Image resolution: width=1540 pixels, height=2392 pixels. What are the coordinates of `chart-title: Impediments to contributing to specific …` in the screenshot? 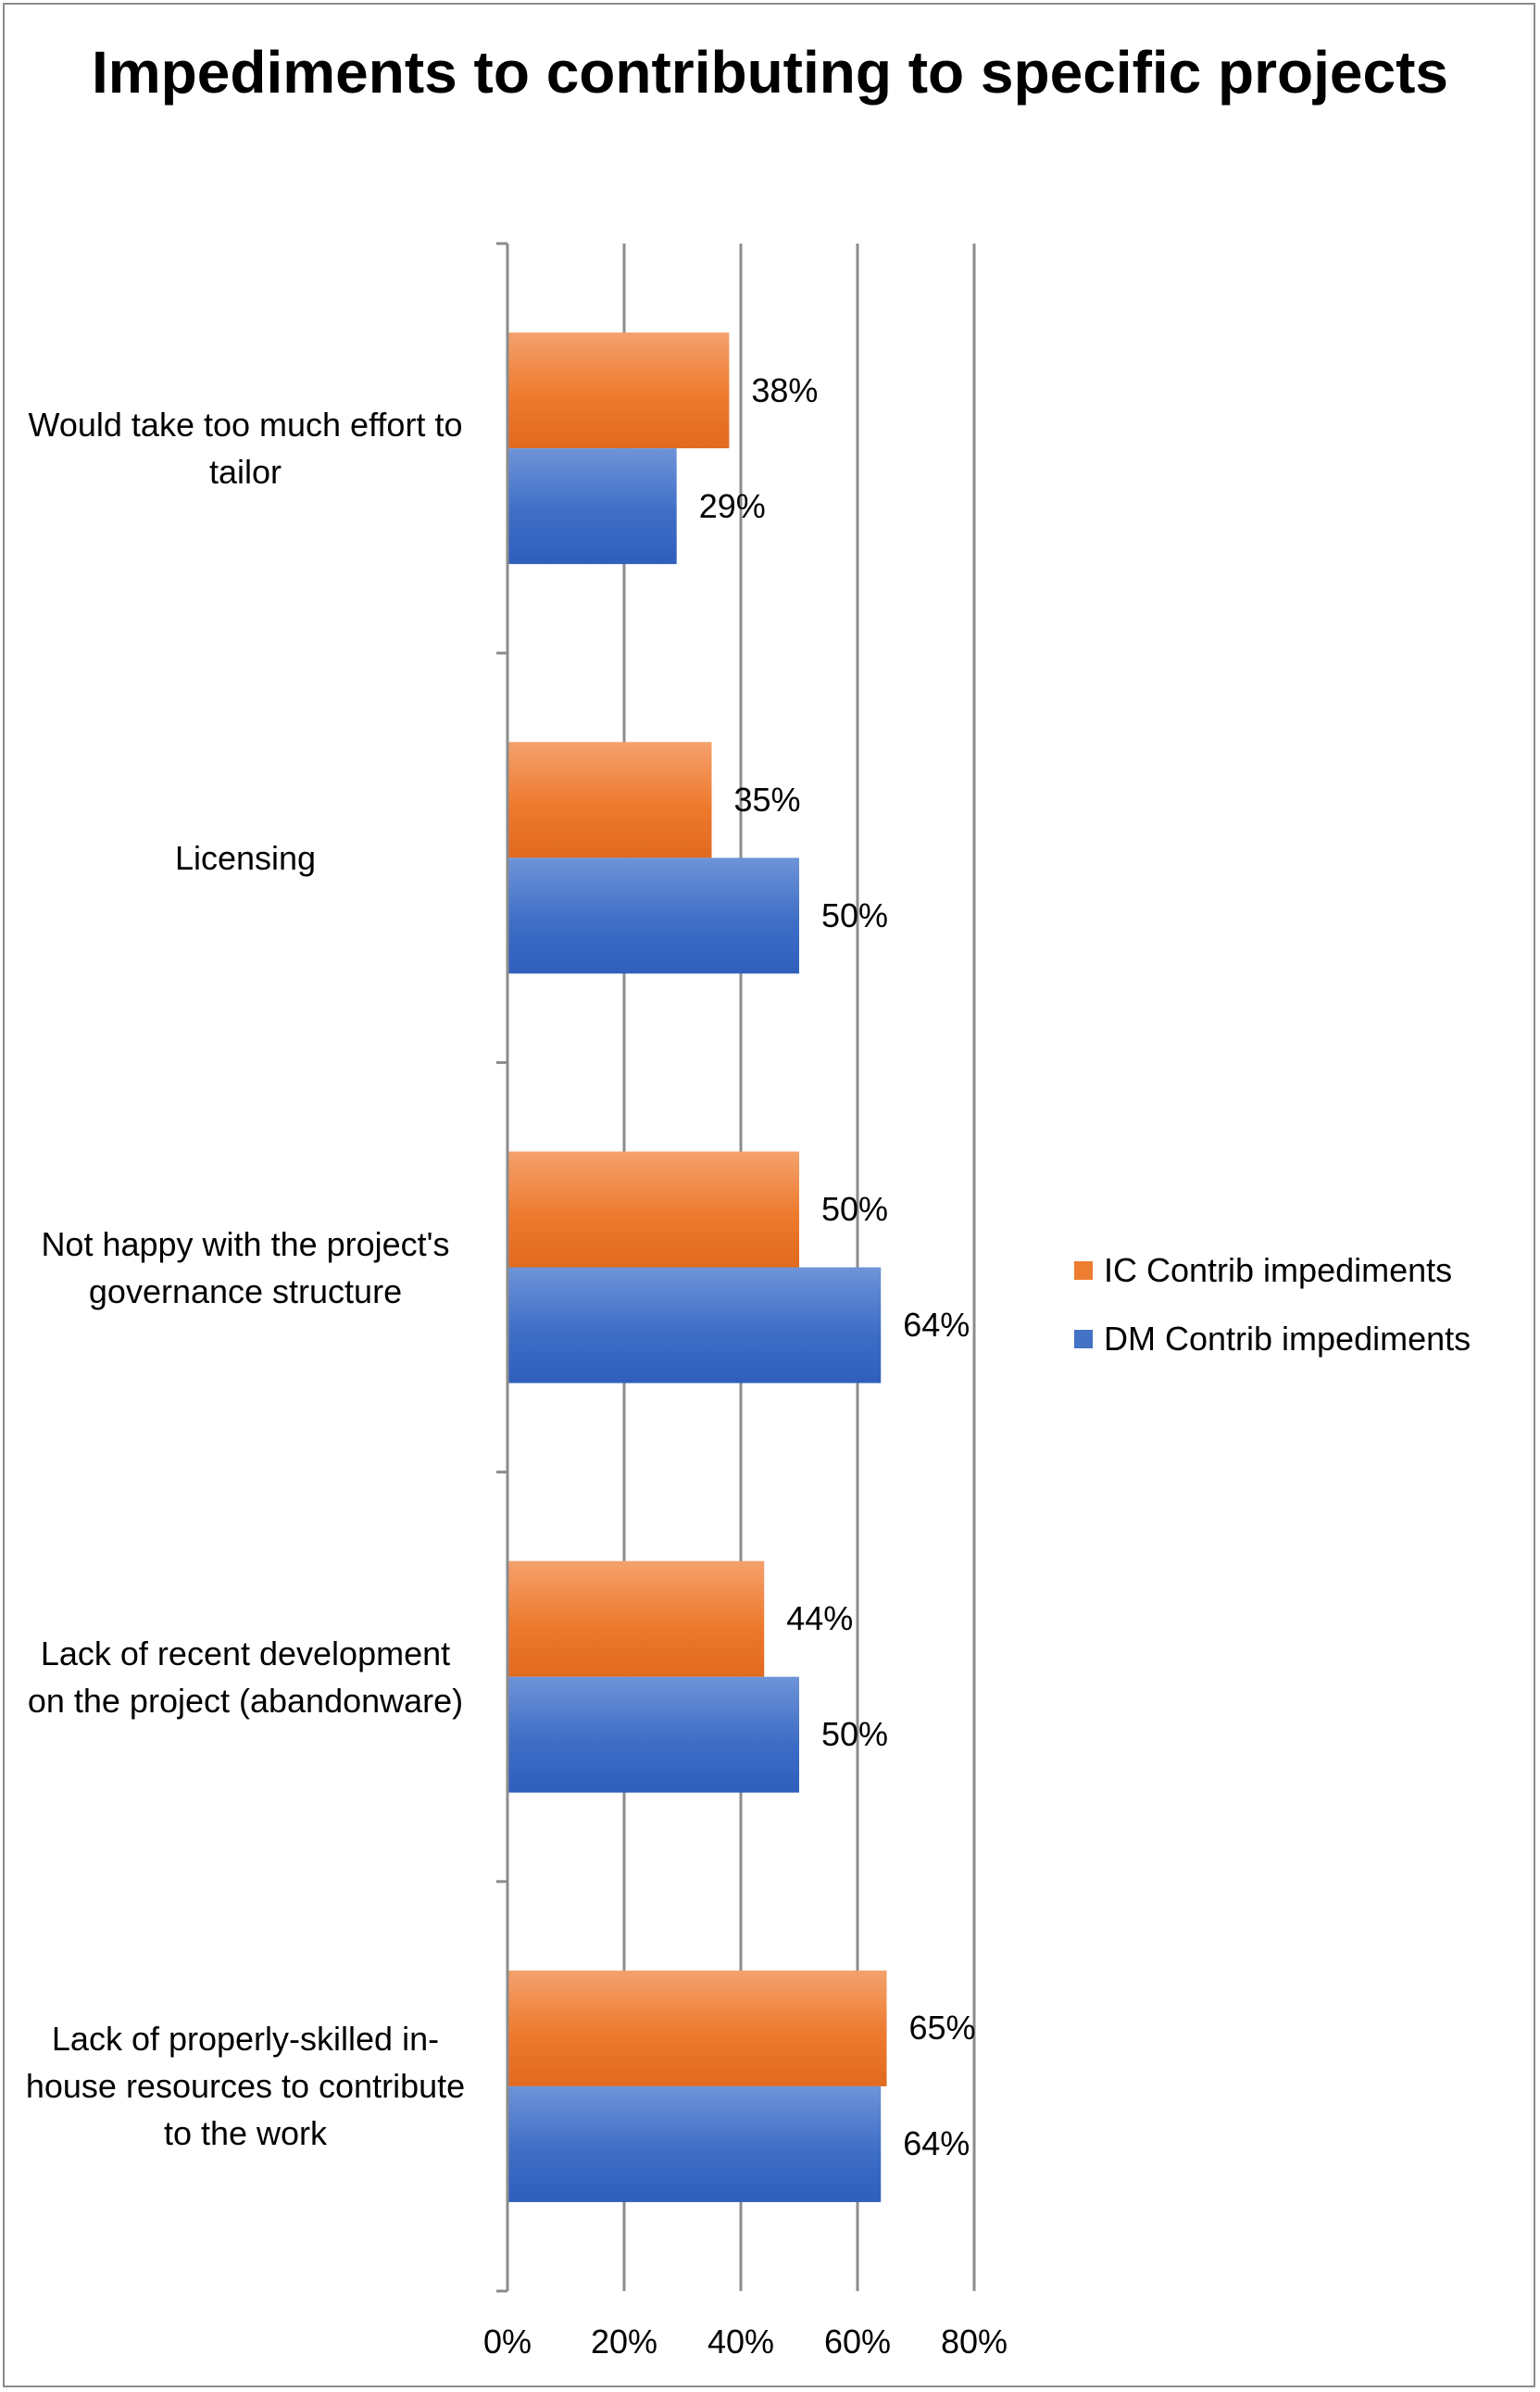 It's located at (770, 72).